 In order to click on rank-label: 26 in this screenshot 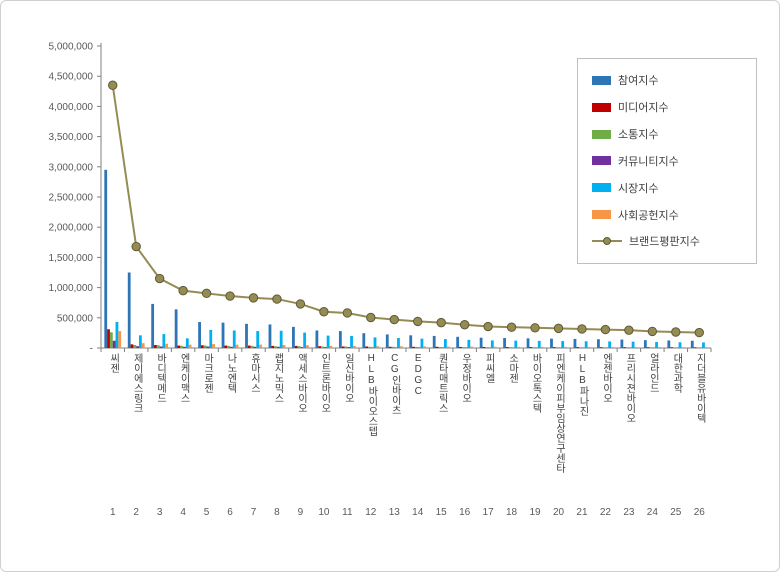, I will do `click(699, 512)`.